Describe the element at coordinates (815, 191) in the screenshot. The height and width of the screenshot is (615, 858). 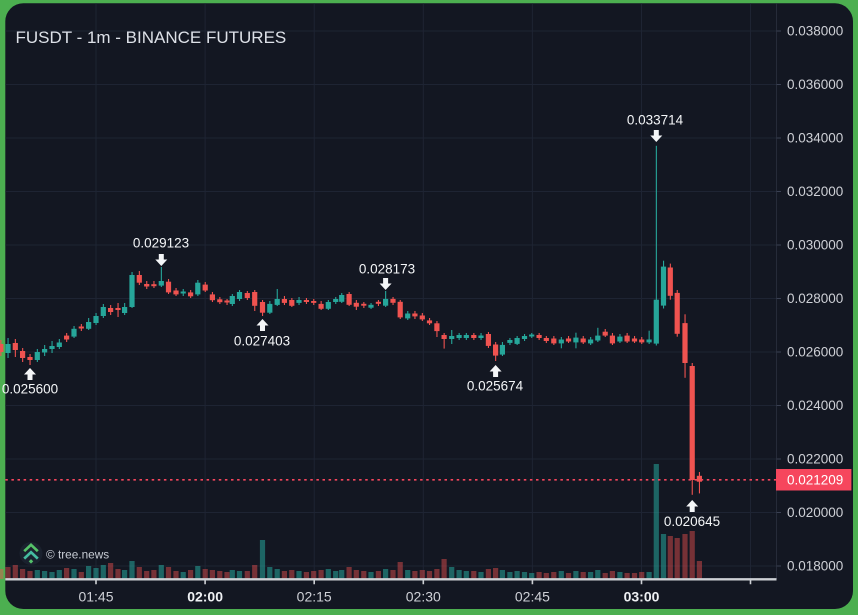
I see `svg-text: 0.032000` at that location.